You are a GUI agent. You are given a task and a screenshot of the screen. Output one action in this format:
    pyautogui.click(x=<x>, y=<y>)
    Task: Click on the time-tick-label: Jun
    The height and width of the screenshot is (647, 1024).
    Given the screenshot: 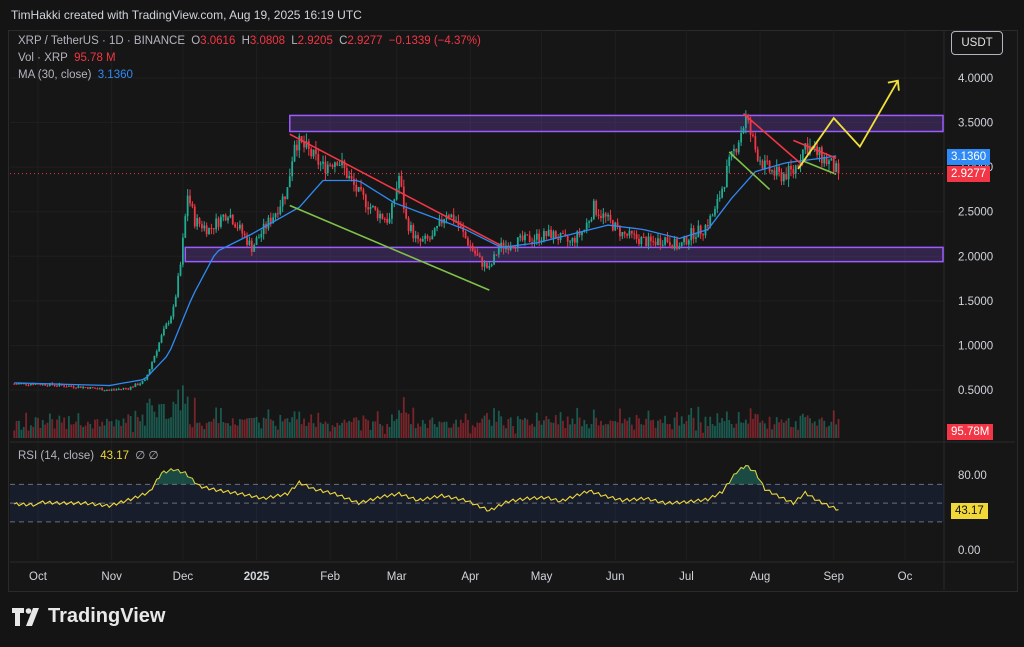 What is the action you would take?
    pyautogui.click(x=615, y=577)
    